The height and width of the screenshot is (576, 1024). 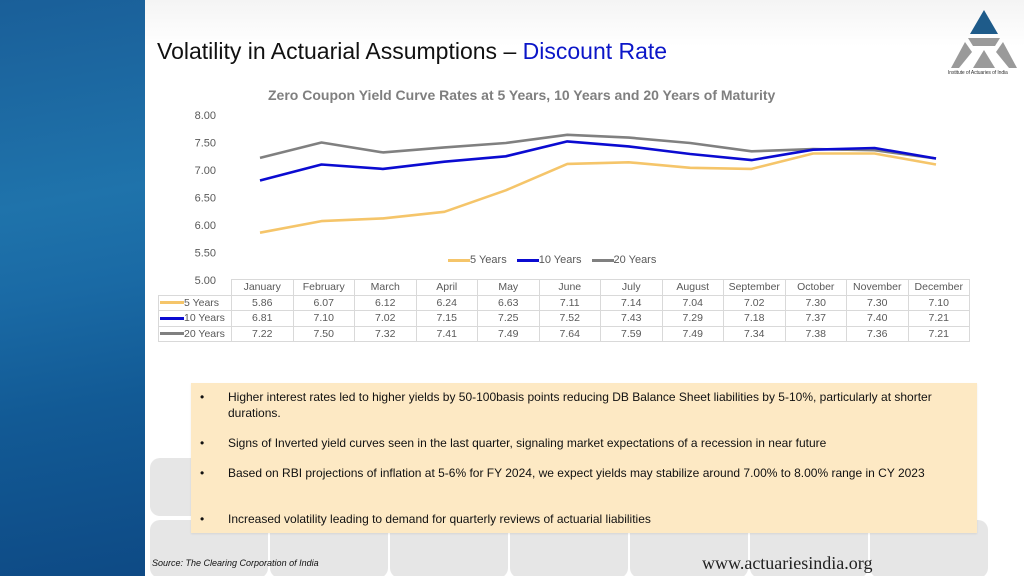 What do you see at coordinates (631, 318) in the screenshot?
I see `table-cell: 7.43` at bounding box center [631, 318].